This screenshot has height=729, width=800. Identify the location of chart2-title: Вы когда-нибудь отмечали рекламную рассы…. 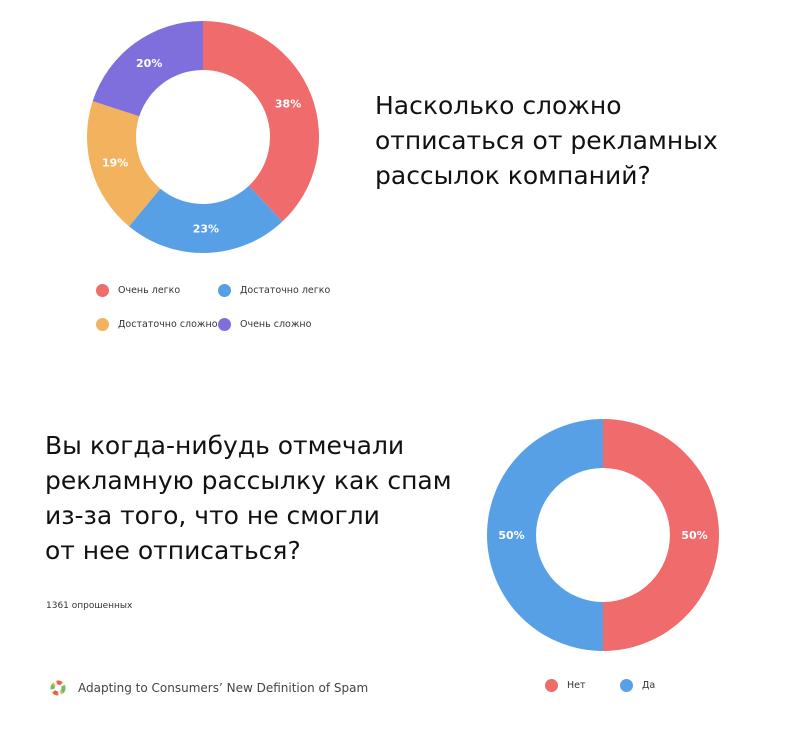
(248, 498).